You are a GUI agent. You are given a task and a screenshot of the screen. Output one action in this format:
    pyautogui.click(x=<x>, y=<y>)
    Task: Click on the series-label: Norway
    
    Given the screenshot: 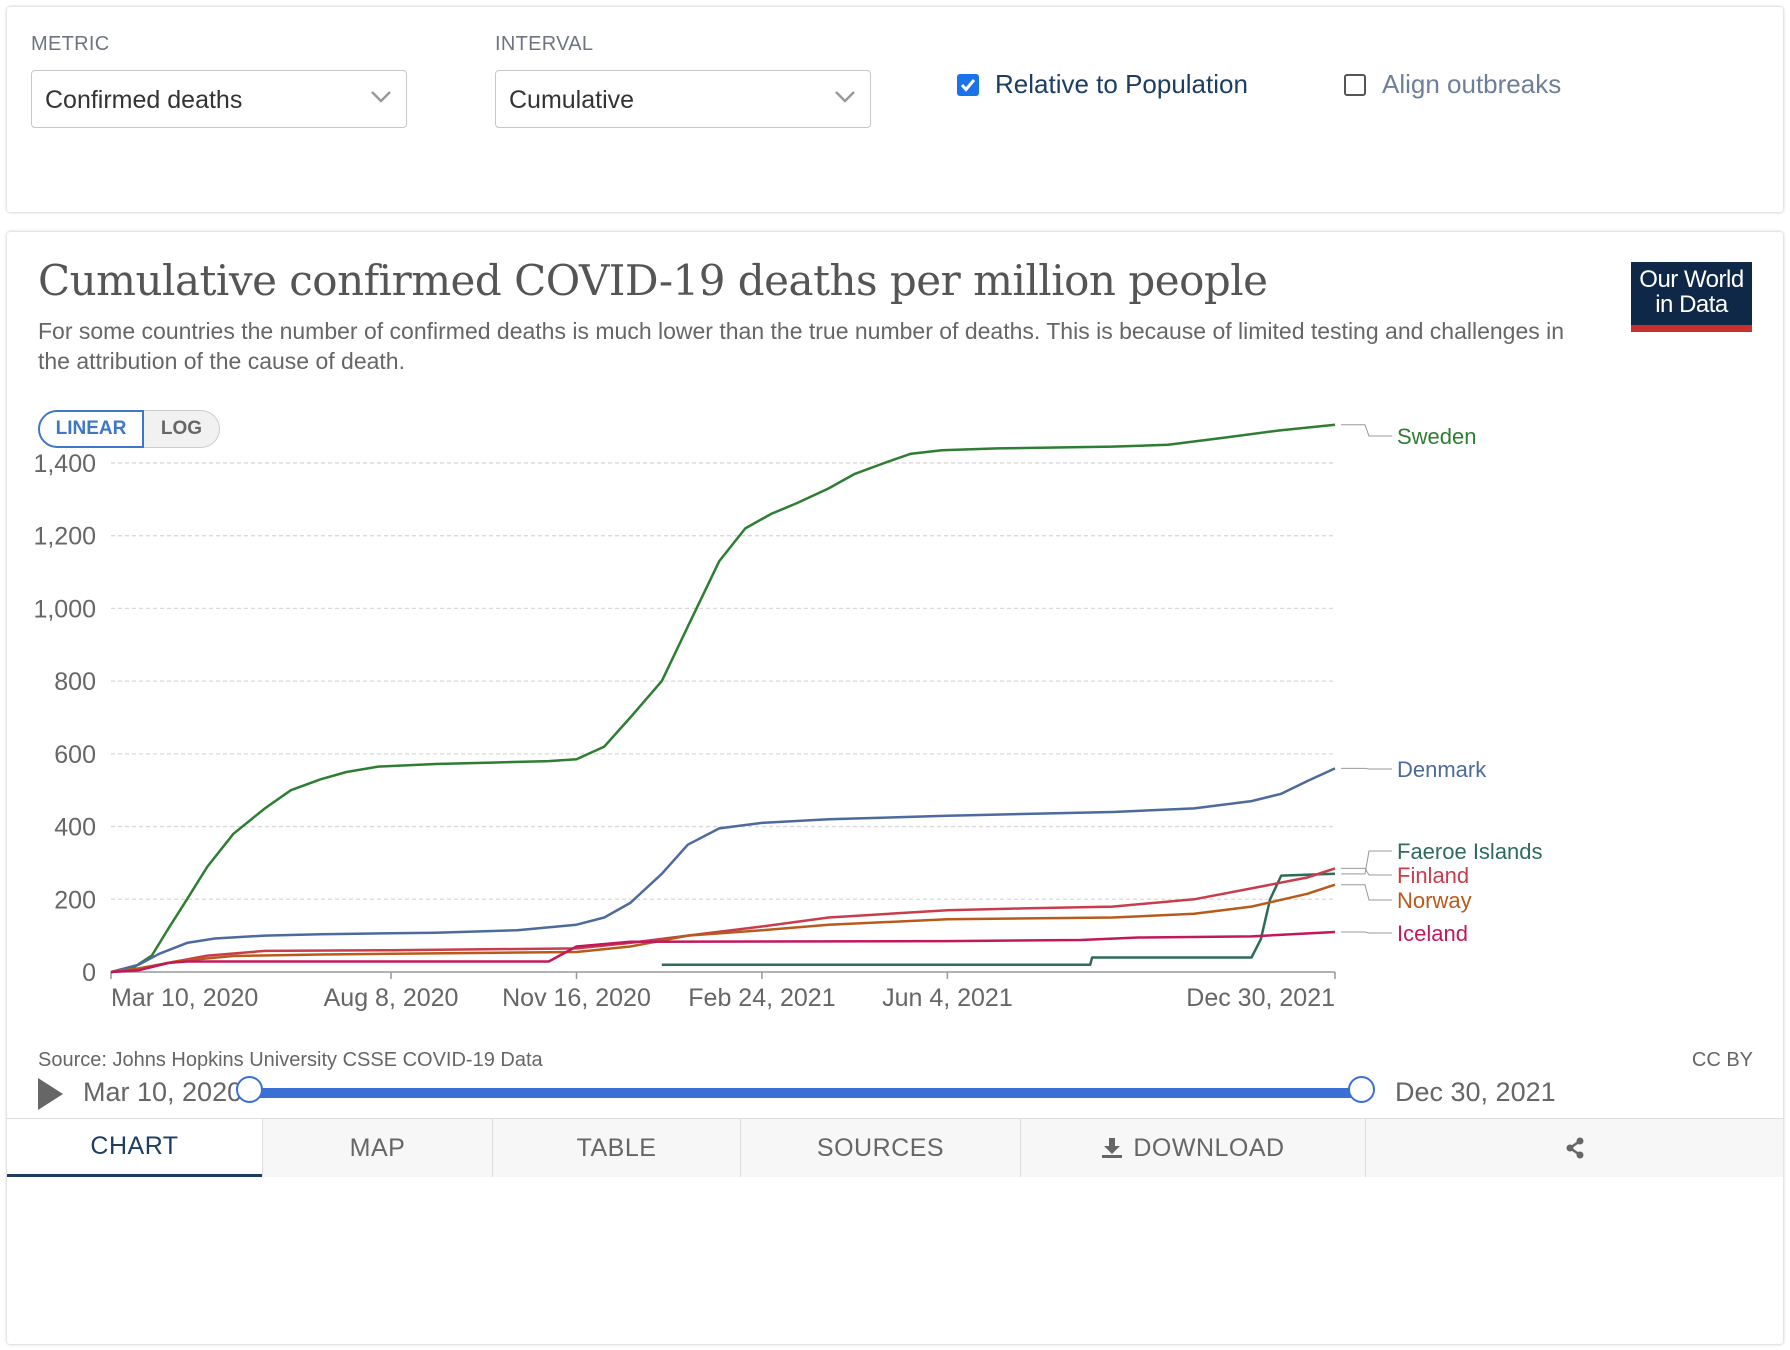 What is the action you would take?
    pyautogui.click(x=1434, y=900)
    